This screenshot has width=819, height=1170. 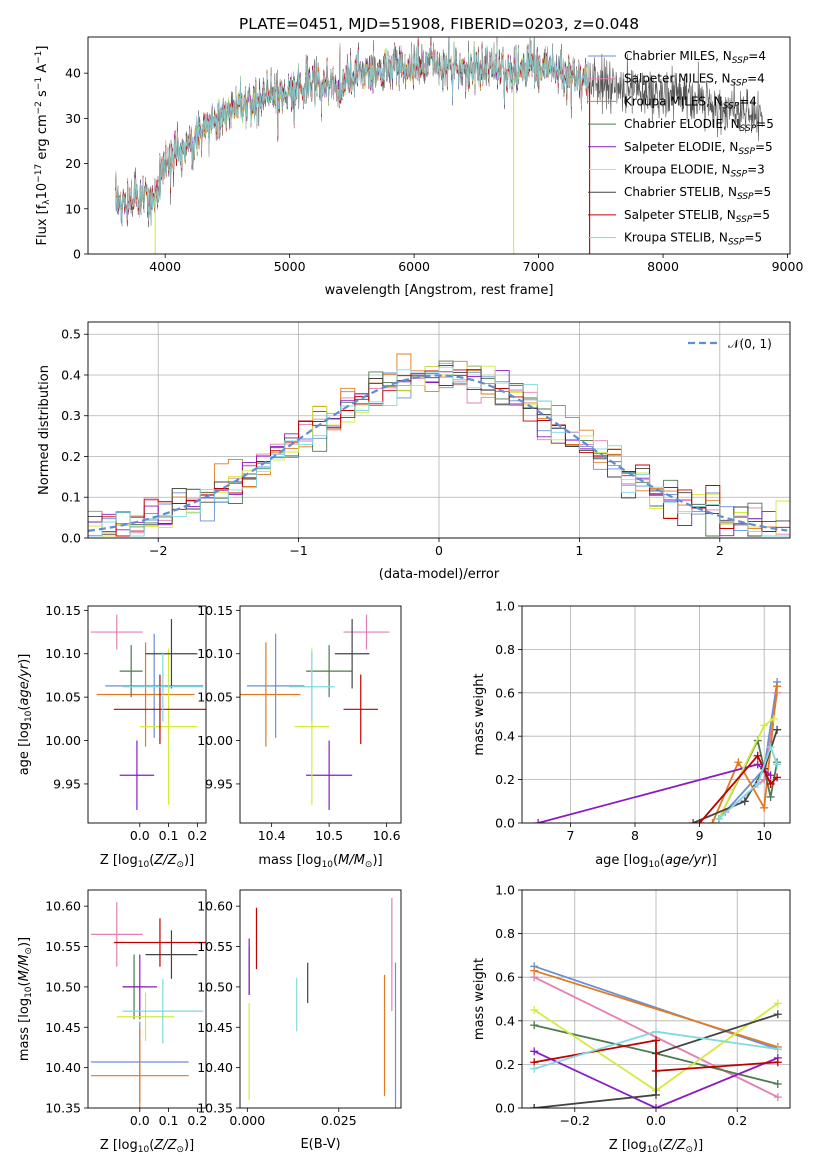 What do you see at coordinates (479, 999) in the screenshot?
I see `y-axis-label: mass weight` at bounding box center [479, 999].